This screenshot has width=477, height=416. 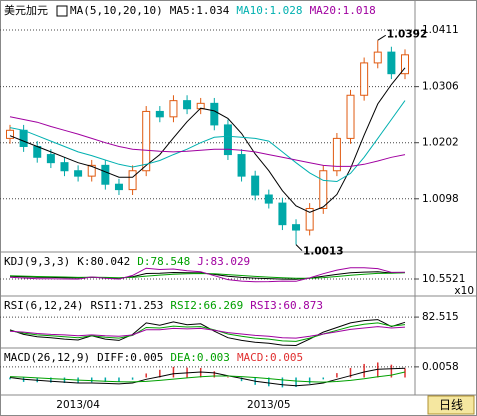 What do you see at coordinates (286, 305) in the screenshot?
I see `legend-entry: RSI3:60.873` at bounding box center [286, 305].